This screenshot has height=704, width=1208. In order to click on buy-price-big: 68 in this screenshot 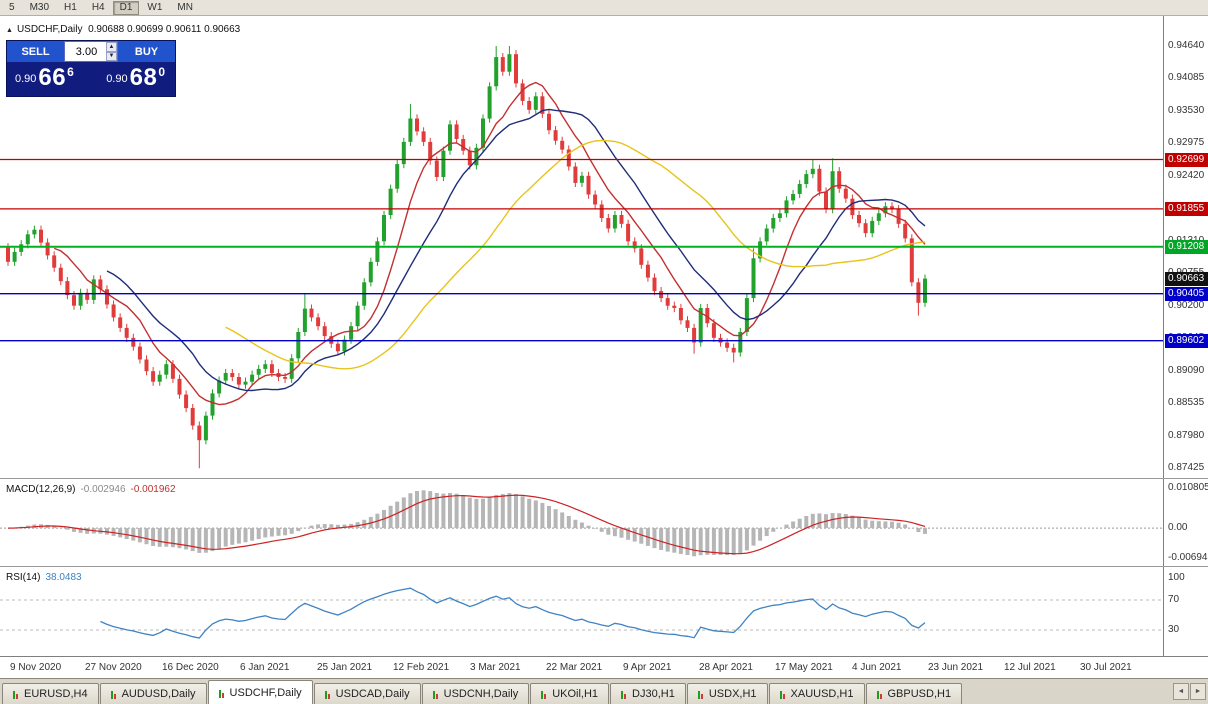, I will do `click(143, 77)`.